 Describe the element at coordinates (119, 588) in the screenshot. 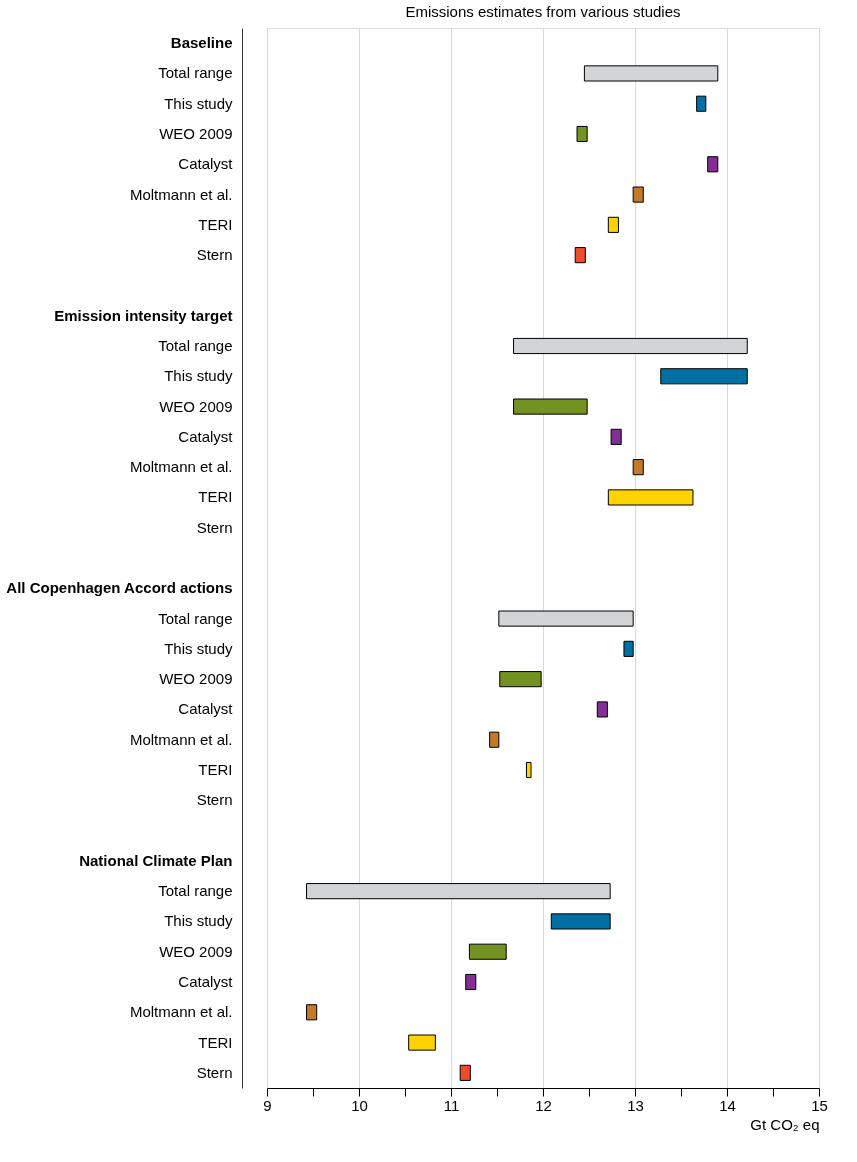

I see `y-tick-label: All Copenhagen Accord actions` at that location.